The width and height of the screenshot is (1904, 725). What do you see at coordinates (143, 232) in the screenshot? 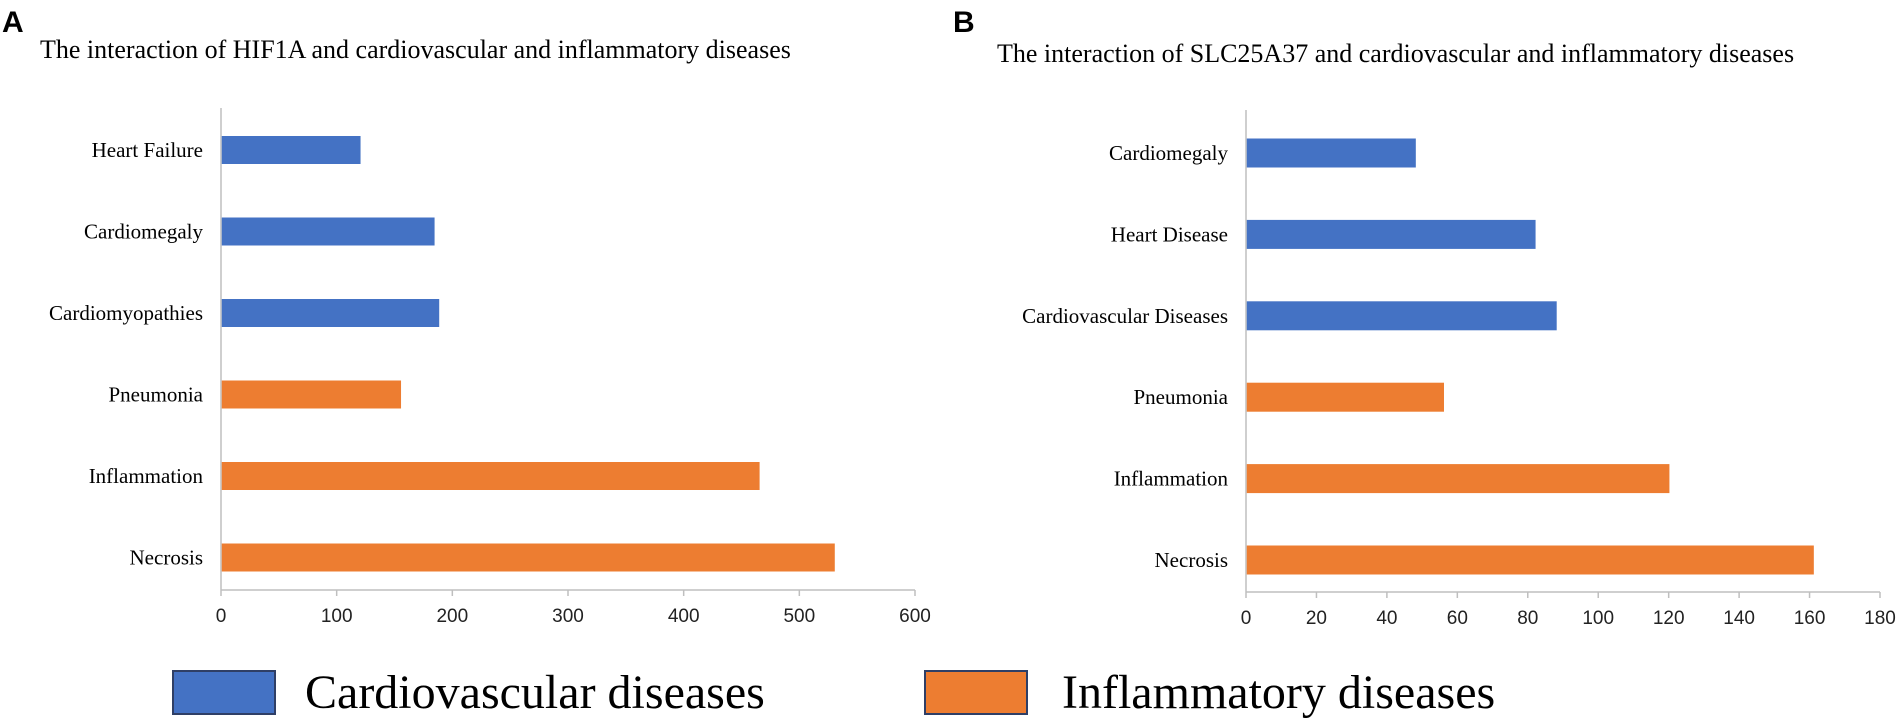
I see `panel-a-category-label: Cardiomegaly` at bounding box center [143, 232].